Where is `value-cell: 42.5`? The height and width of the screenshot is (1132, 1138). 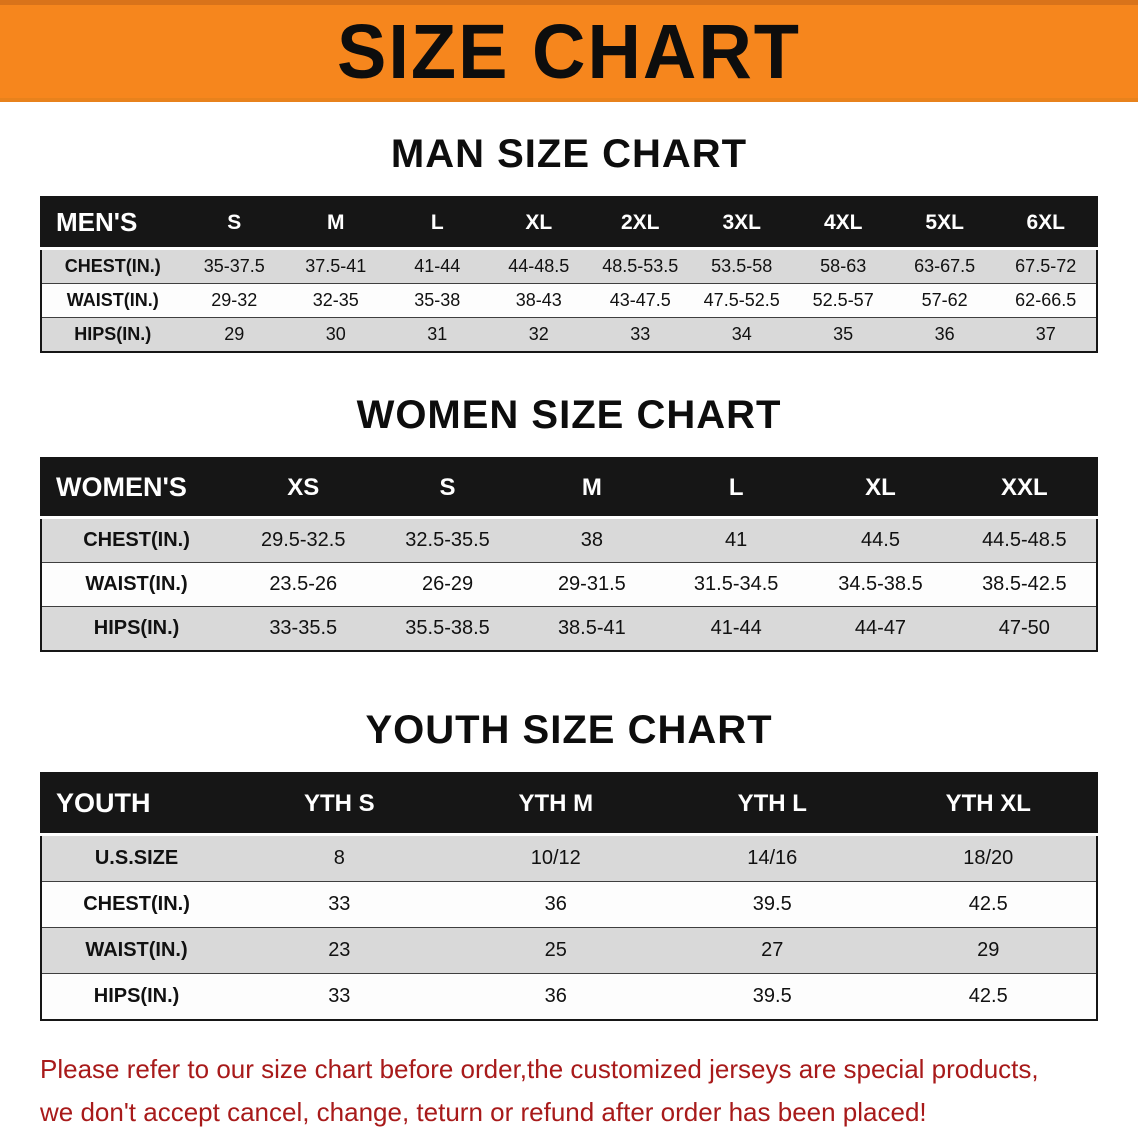
value-cell: 42.5 is located at coordinates (988, 996).